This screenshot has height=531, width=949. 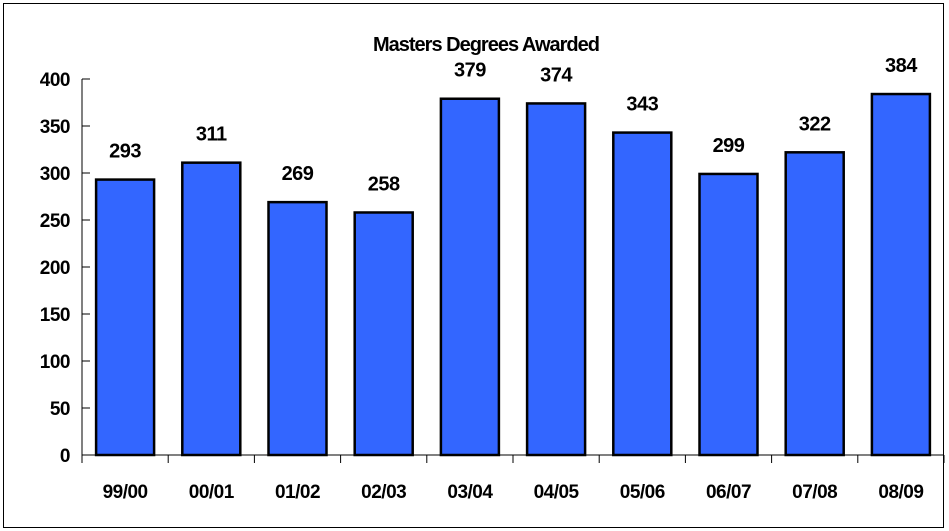 What do you see at coordinates (125, 152) in the screenshot?
I see `bar-value-label: 293` at bounding box center [125, 152].